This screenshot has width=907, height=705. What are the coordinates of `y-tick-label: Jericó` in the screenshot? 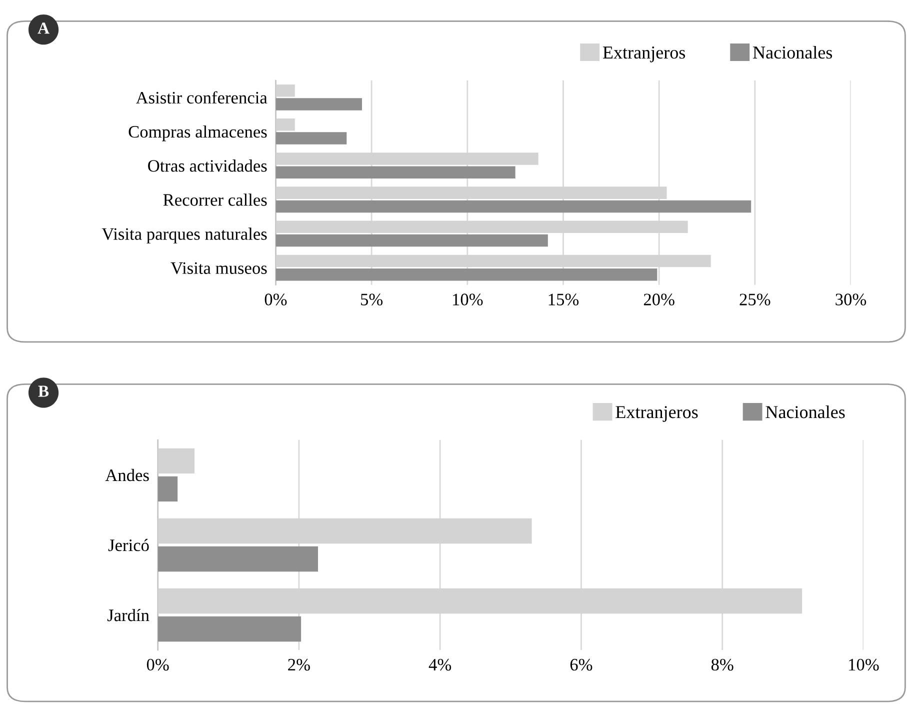 It's located at (128, 545).